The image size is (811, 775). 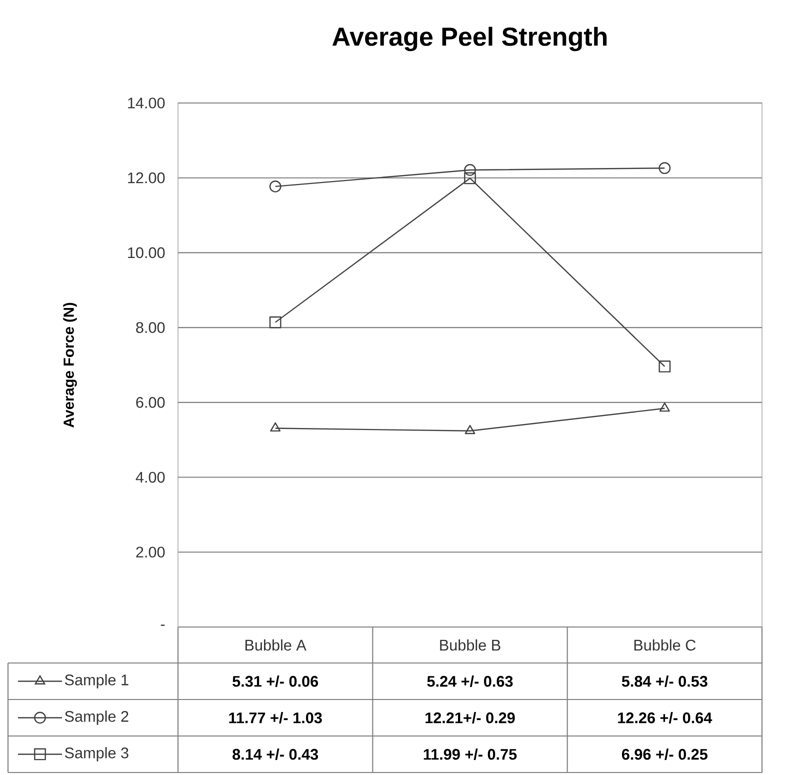 I want to click on data-label: 11.77 +/- 1.03, so click(x=275, y=718).